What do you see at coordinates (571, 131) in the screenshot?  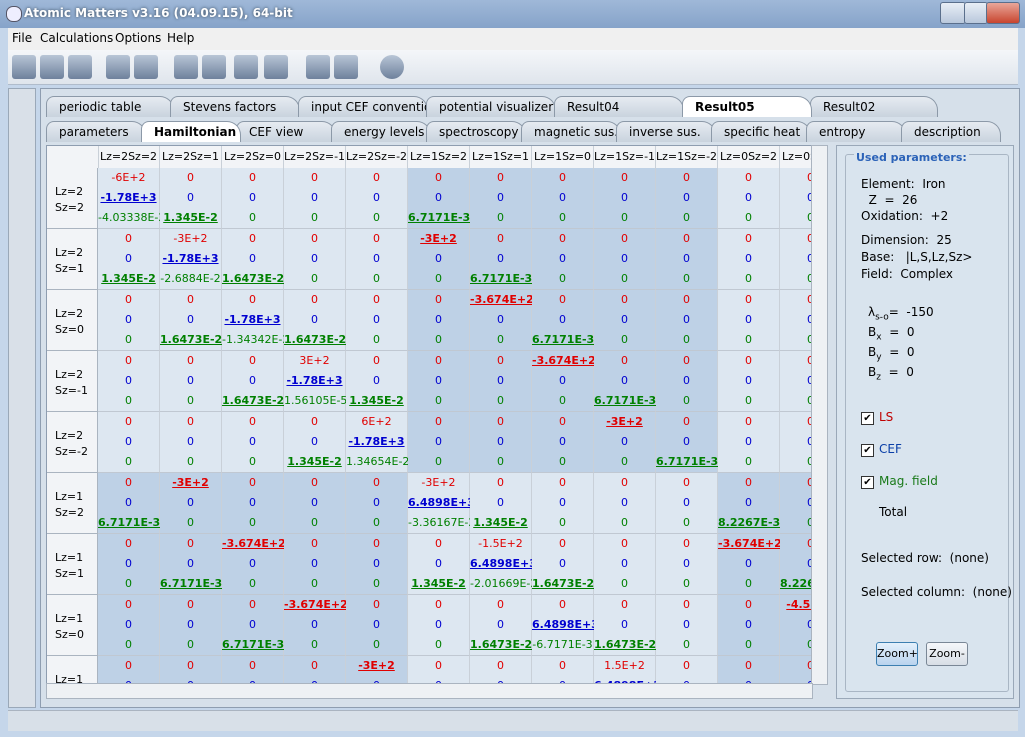 I see `view-tab: magnetic sus.` at bounding box center [571, 131].